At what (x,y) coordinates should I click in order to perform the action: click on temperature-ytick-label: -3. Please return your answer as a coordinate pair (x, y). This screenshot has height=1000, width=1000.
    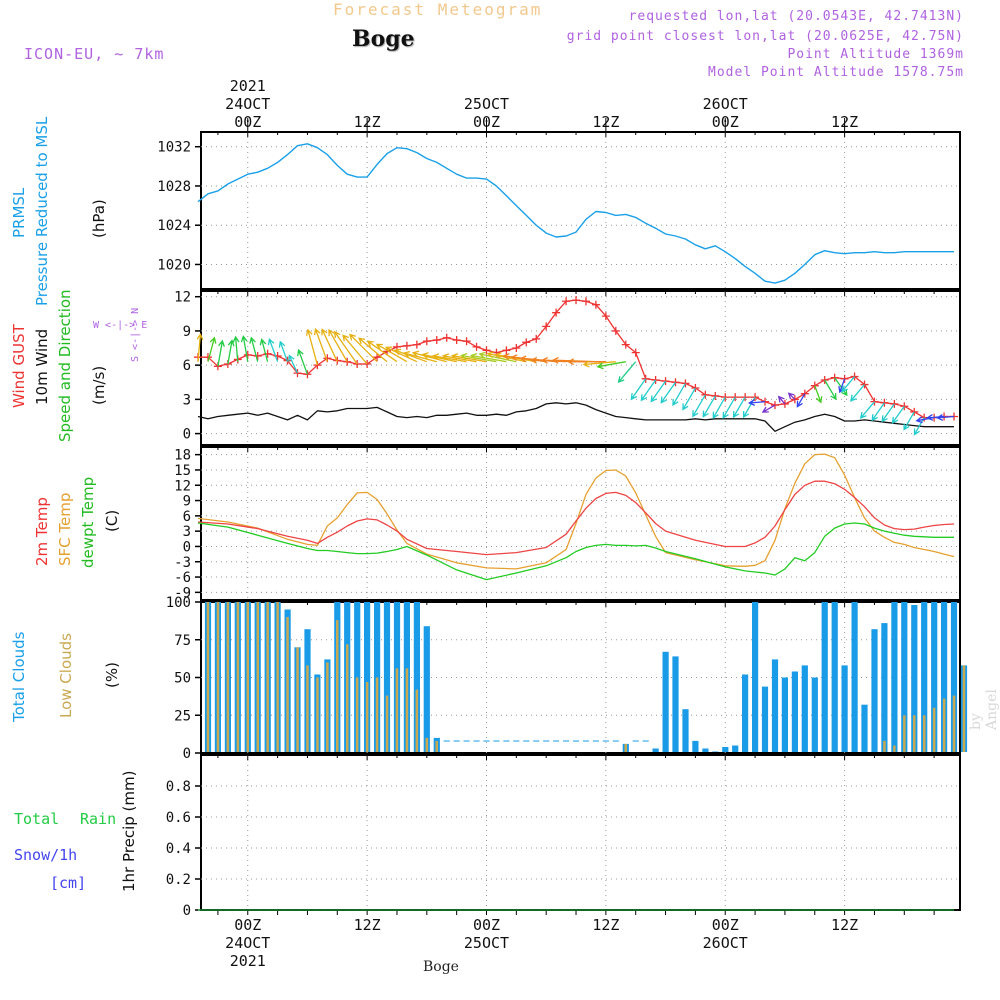
    Looking at the image, I should click on (182, 563).